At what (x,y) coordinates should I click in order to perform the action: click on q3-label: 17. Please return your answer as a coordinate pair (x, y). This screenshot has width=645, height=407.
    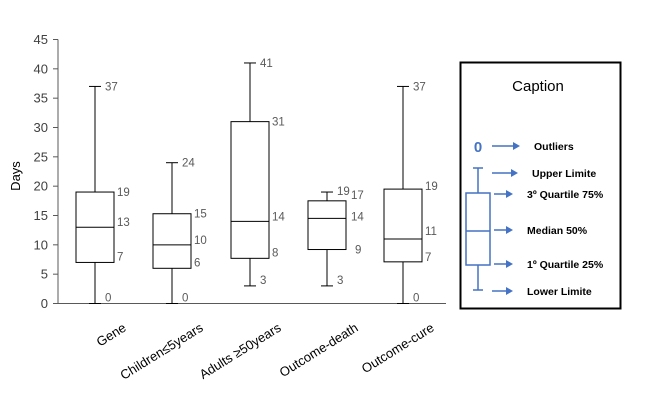
    Looking at the image, I should click on (357, 196).